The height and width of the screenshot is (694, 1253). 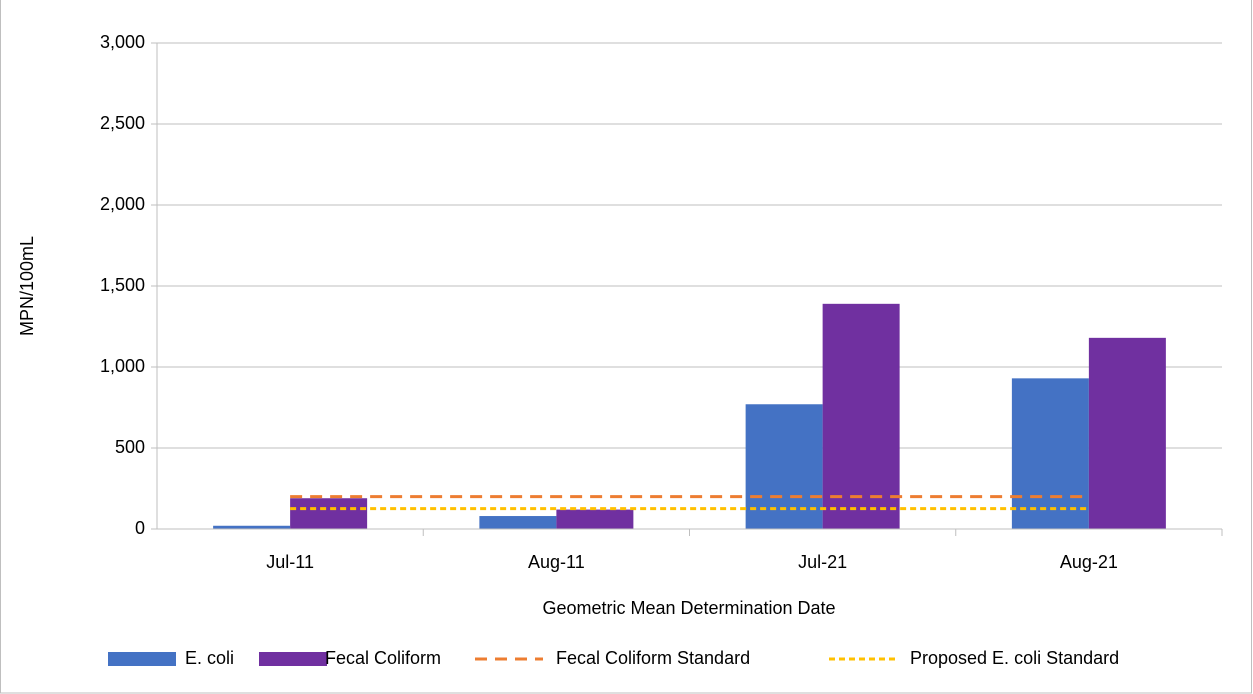 I want to click on y-tick-label: 0, so click(x=140, y=528).